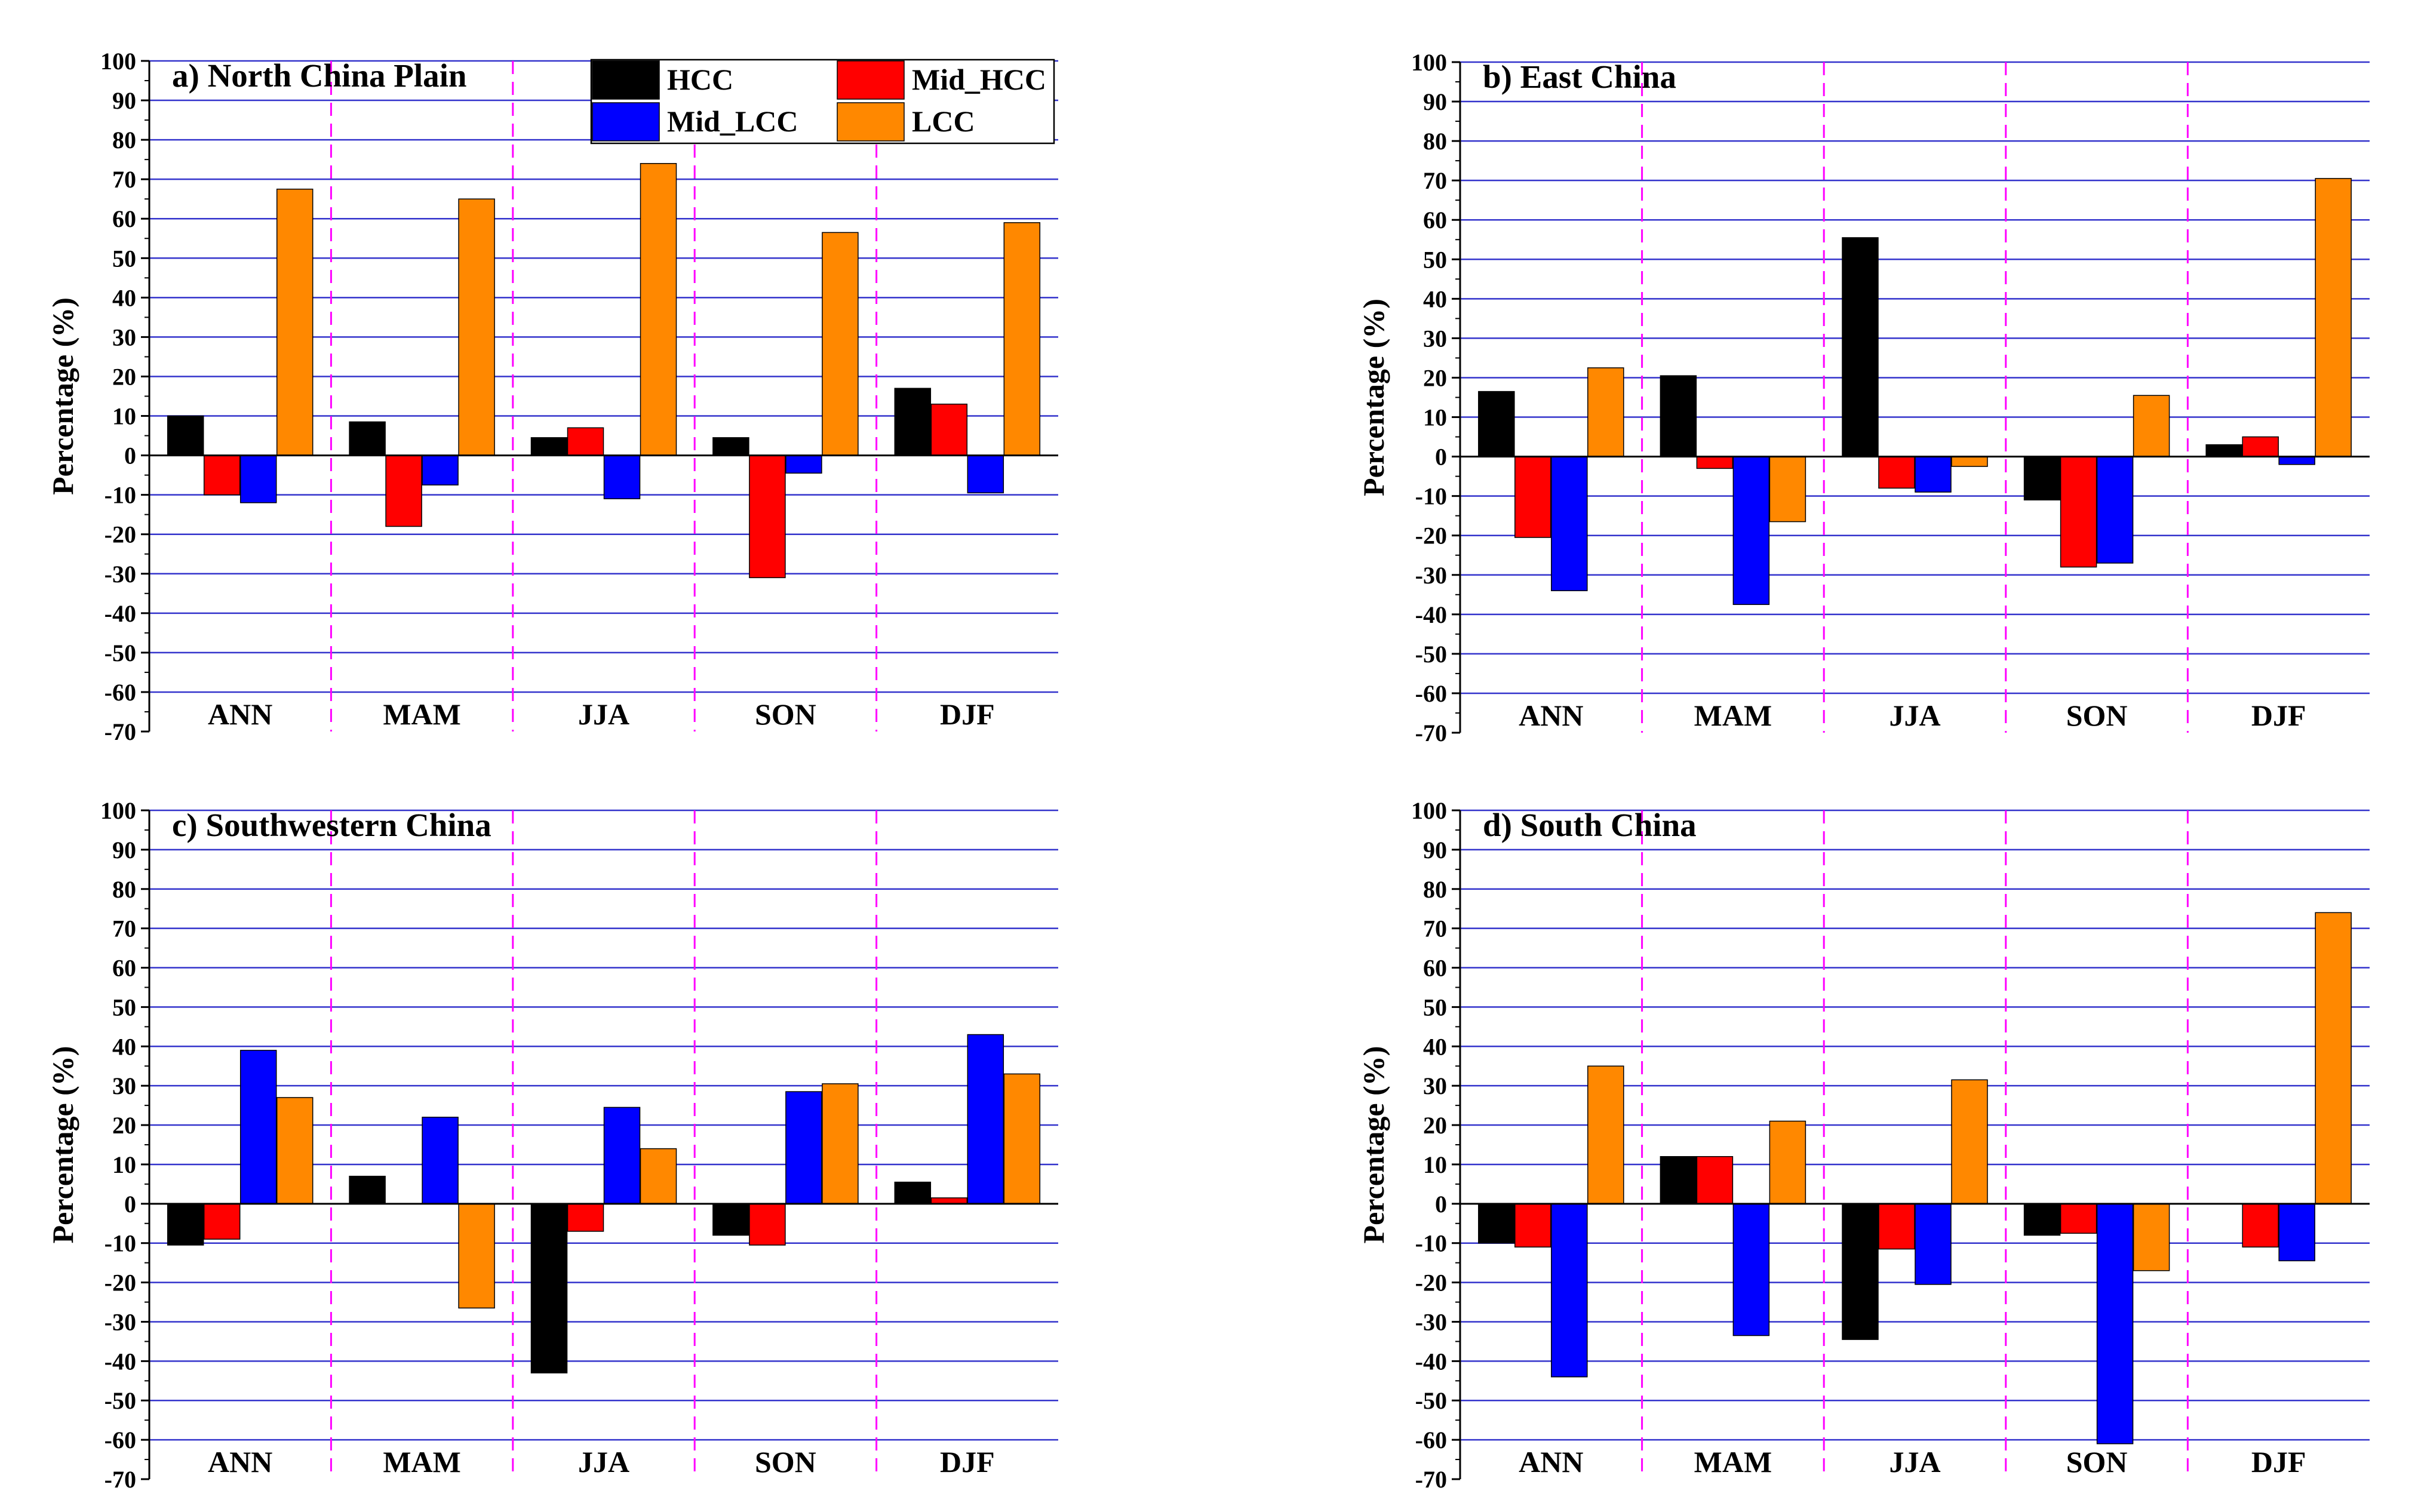 The width and height of the screenshot is (2415, 1512). Describe the element at coordinates (1435, 889) in the screenshot. I see `y-tick-label: 80` at that location.